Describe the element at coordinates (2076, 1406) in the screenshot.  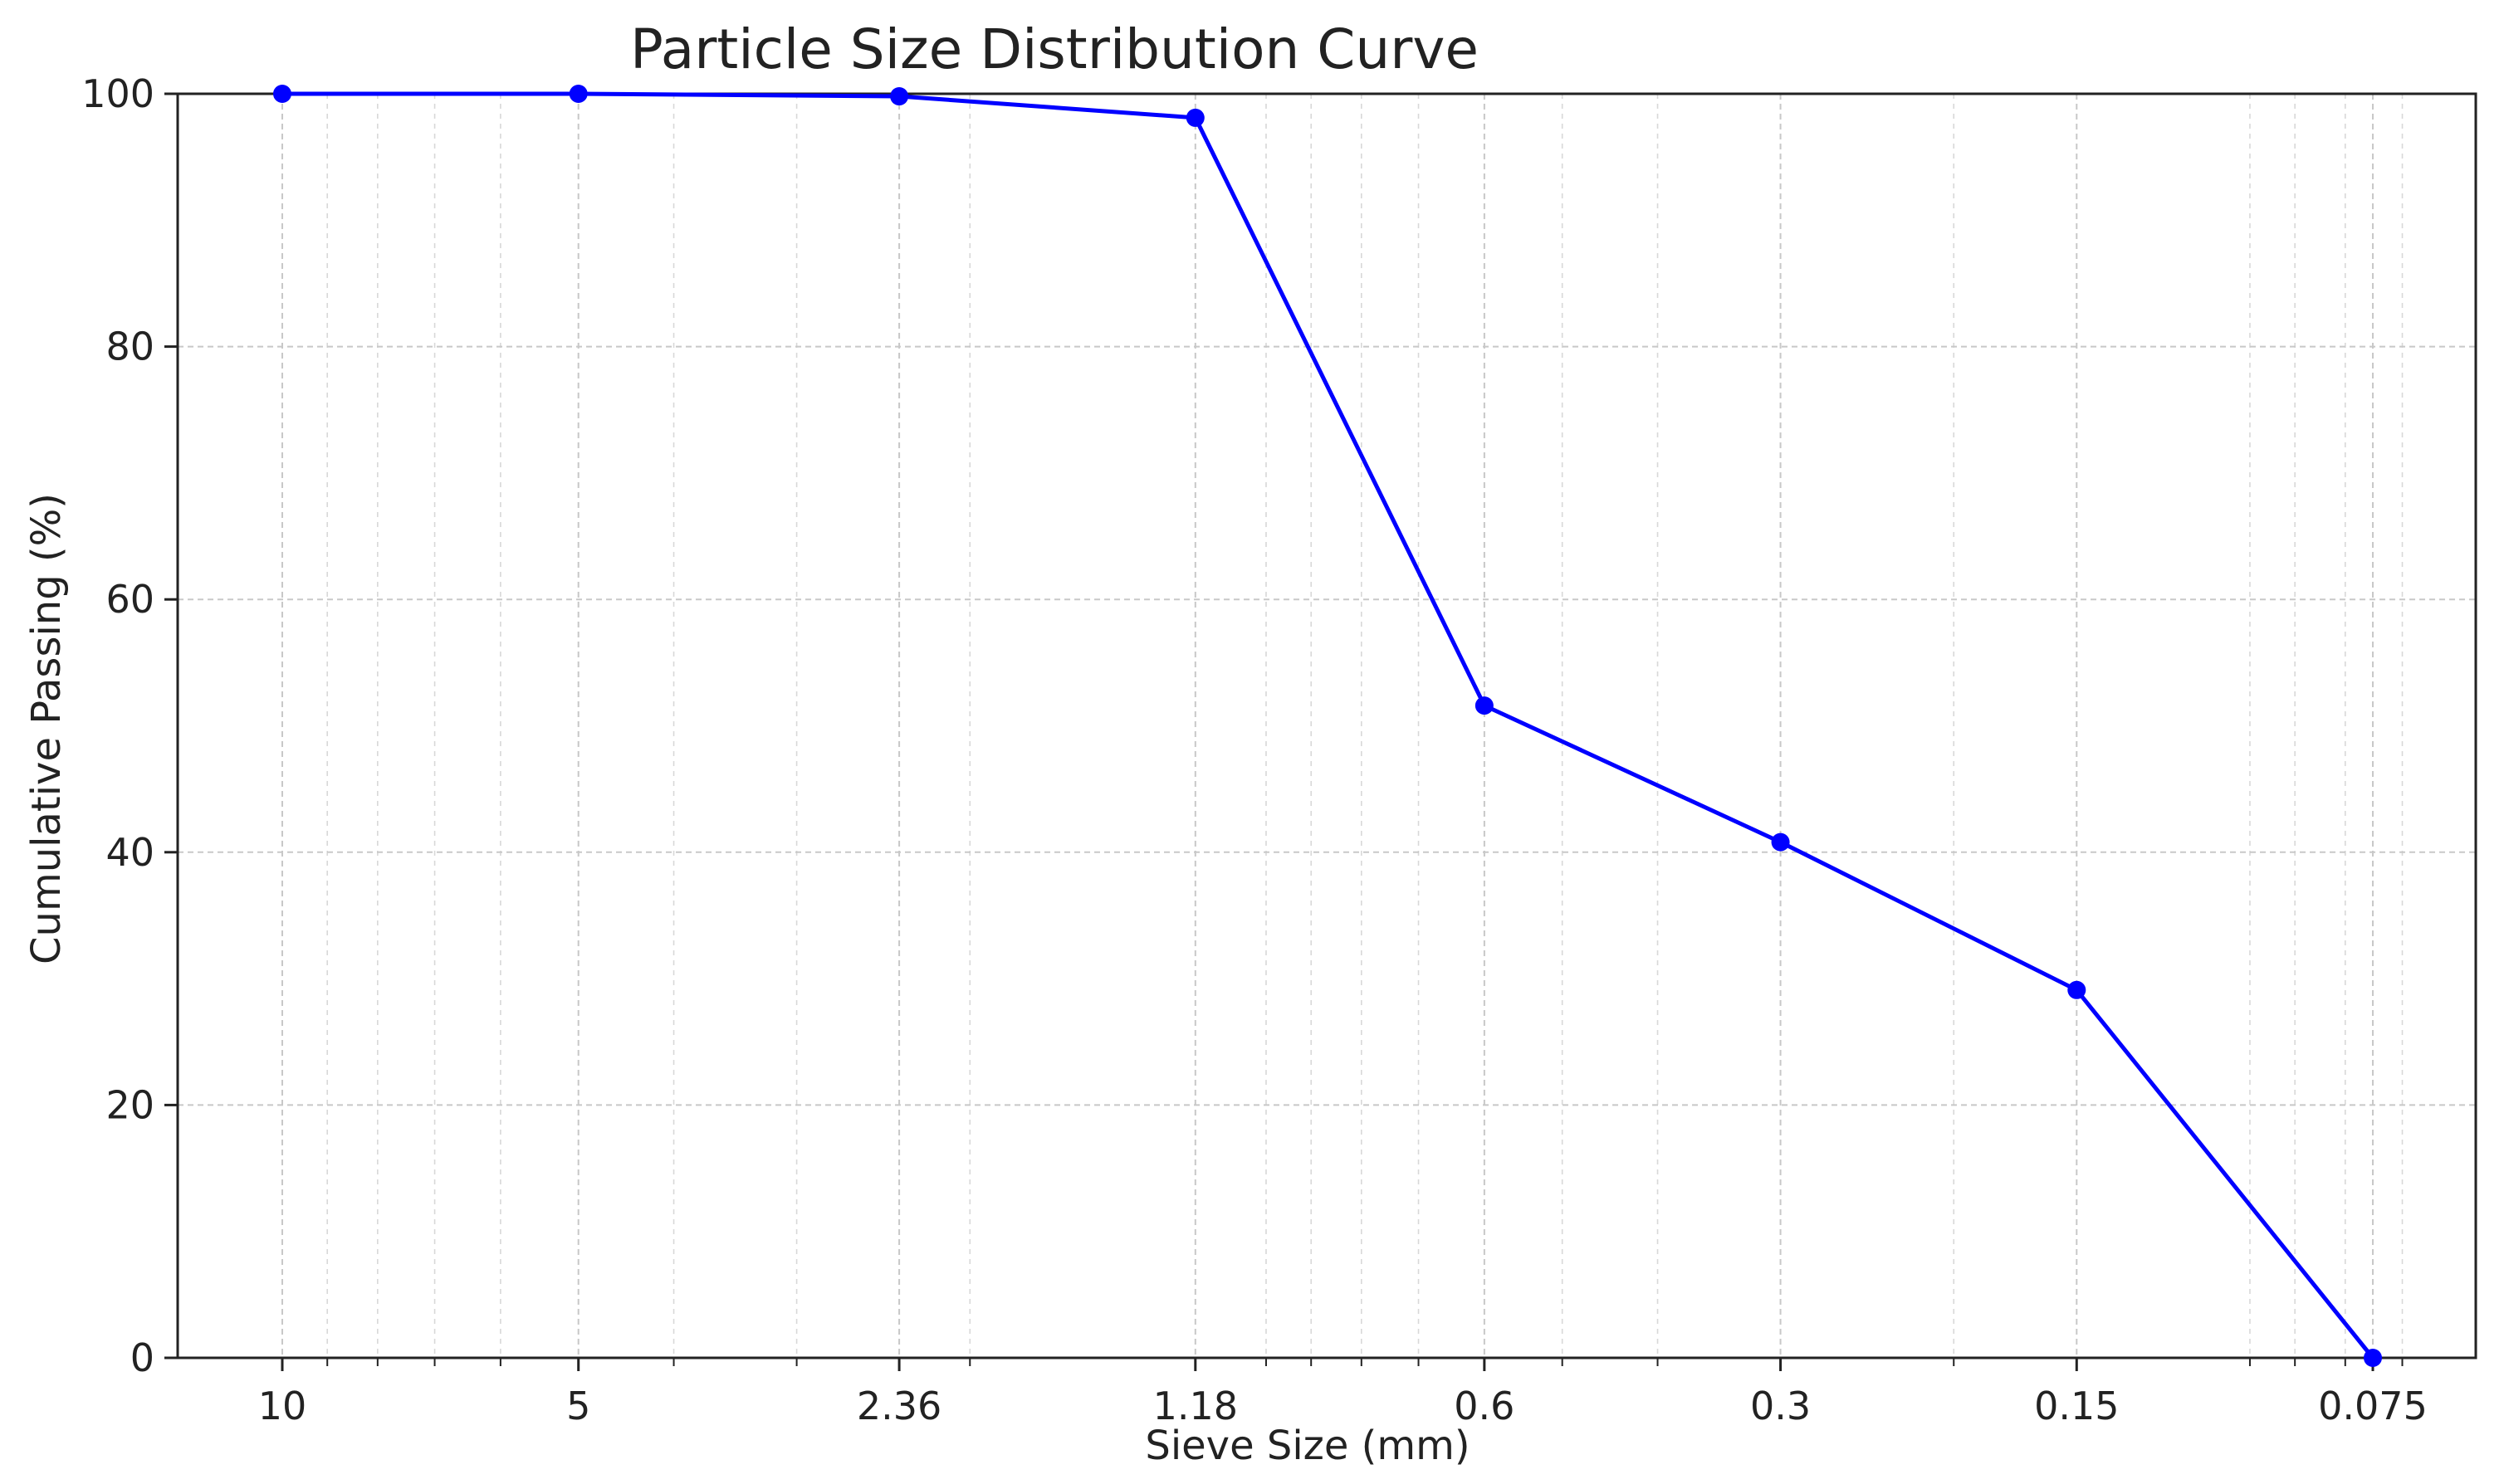
I see `x-tick-label: 0.15` at that location.